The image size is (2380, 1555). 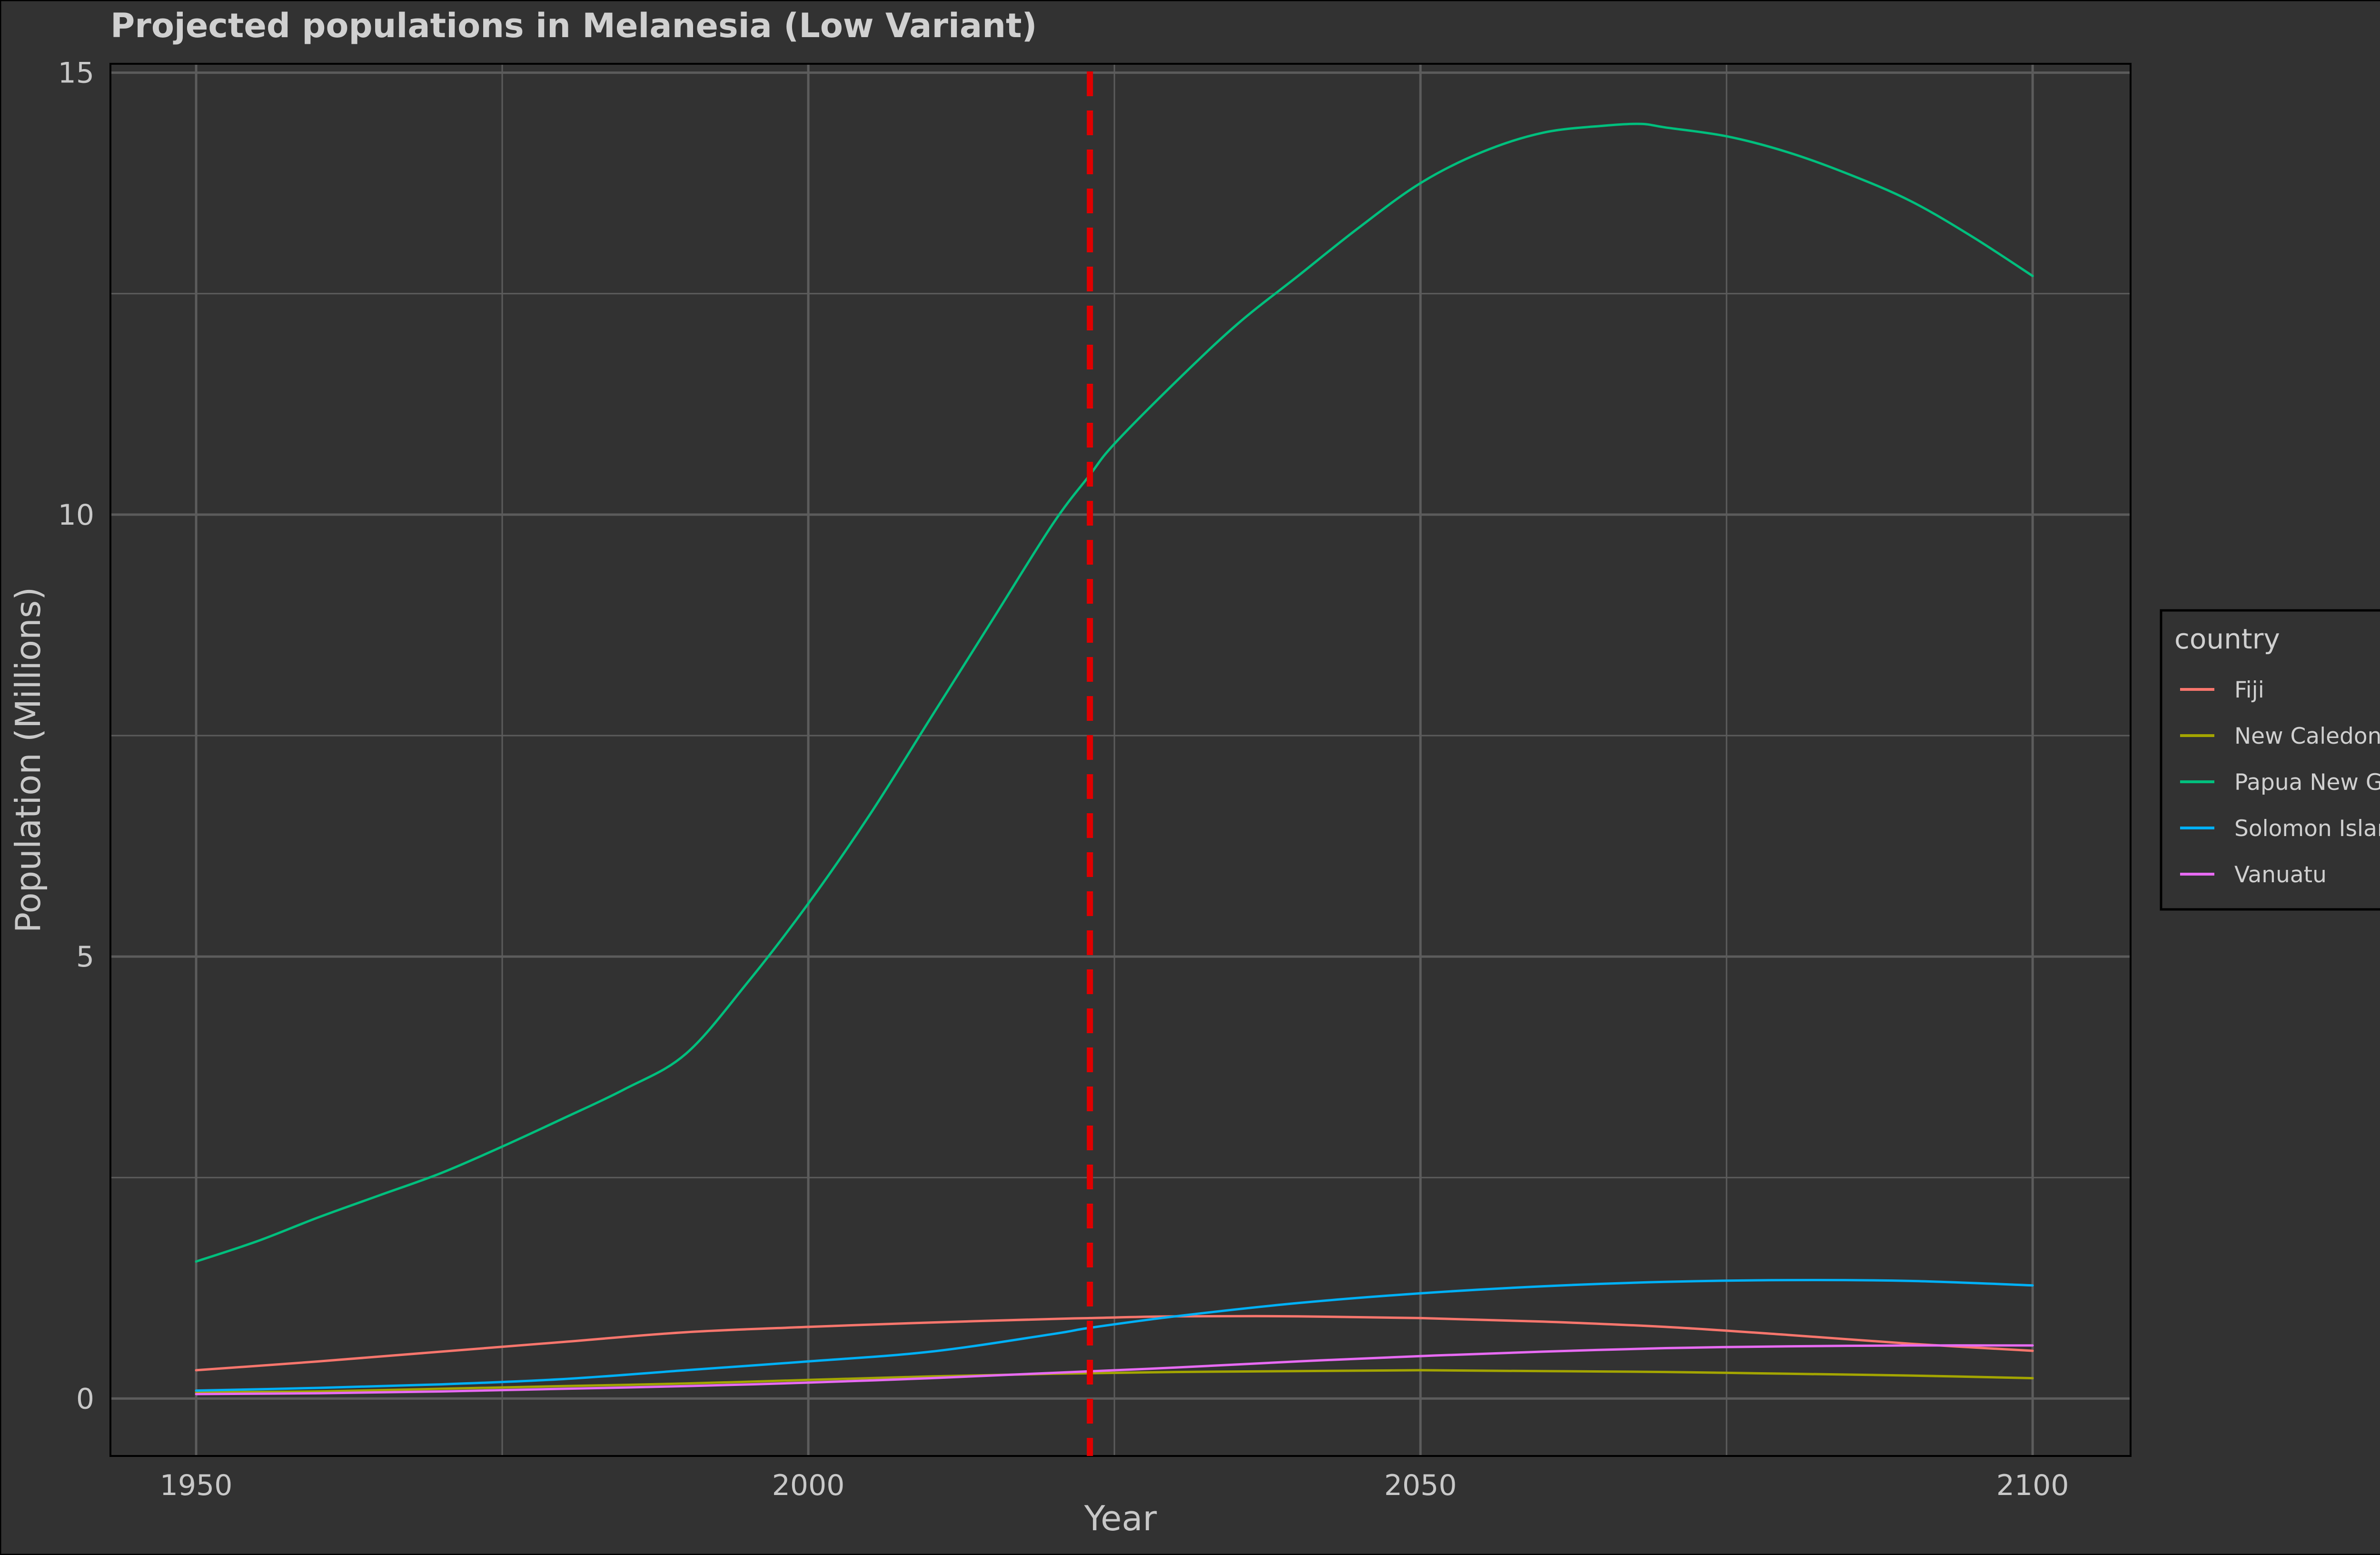 I want to click on legend-item-new-caledonia: New Caledonia, so click(x=2280, y=736).